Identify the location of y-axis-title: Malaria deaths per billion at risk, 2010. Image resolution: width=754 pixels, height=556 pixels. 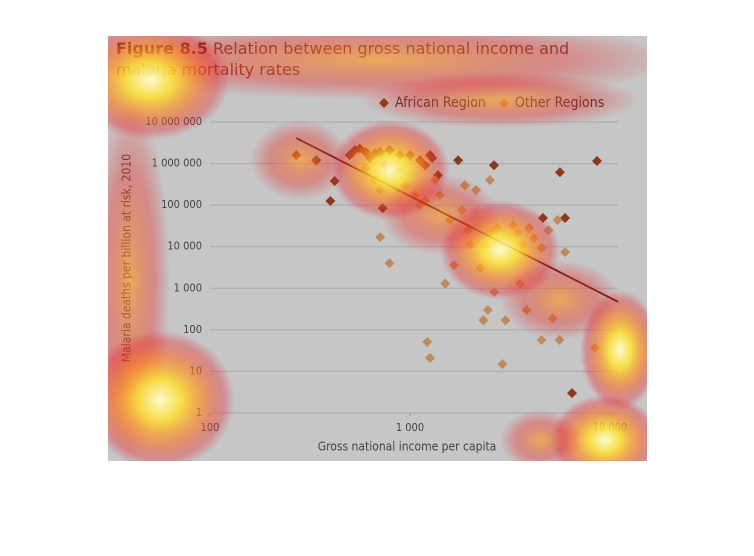
(127, 258).